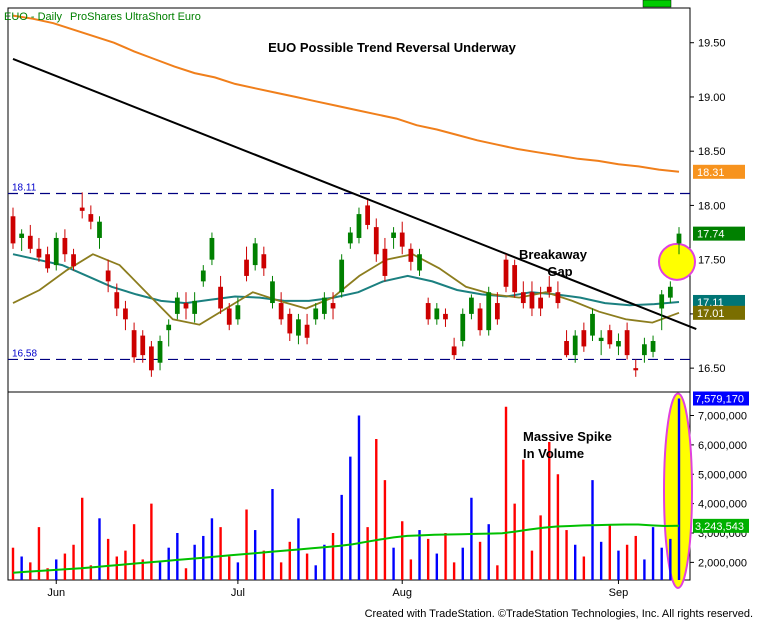  Describe the element at coordinates (712, 152) in the screenshot. I see `price-tick-label: 18.50` at that location.